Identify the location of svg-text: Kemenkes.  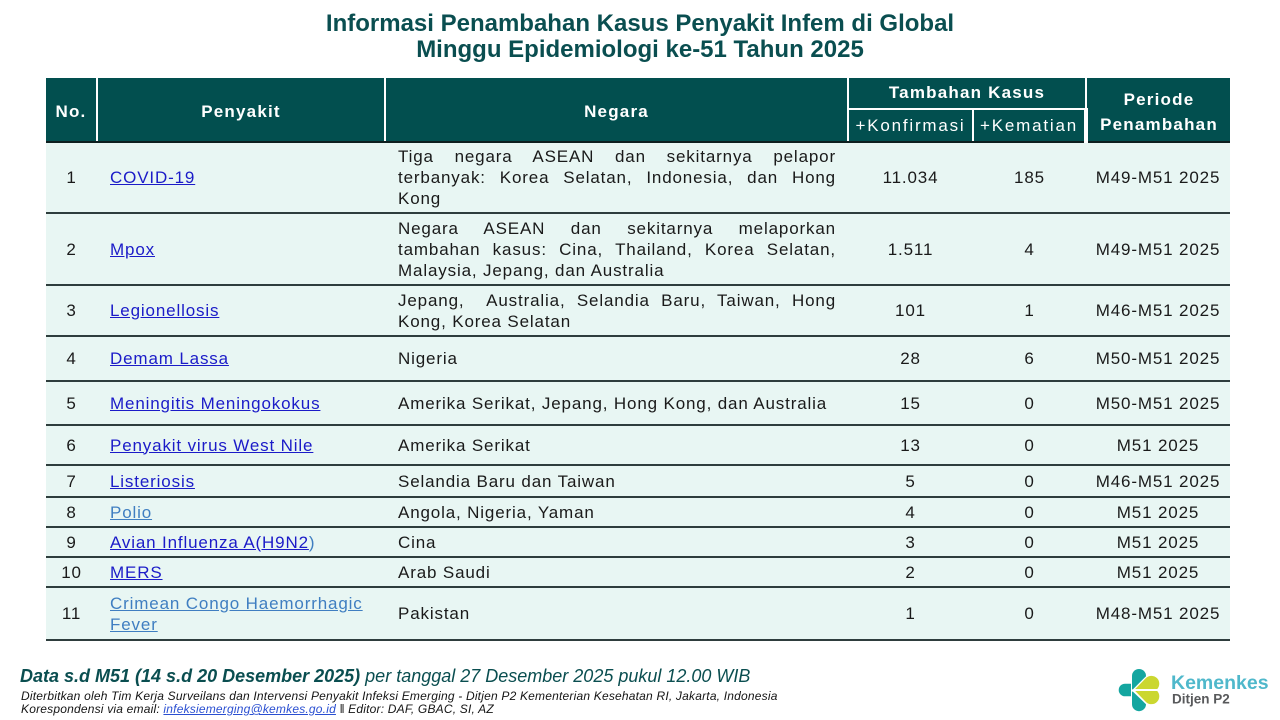
(1220, 683).